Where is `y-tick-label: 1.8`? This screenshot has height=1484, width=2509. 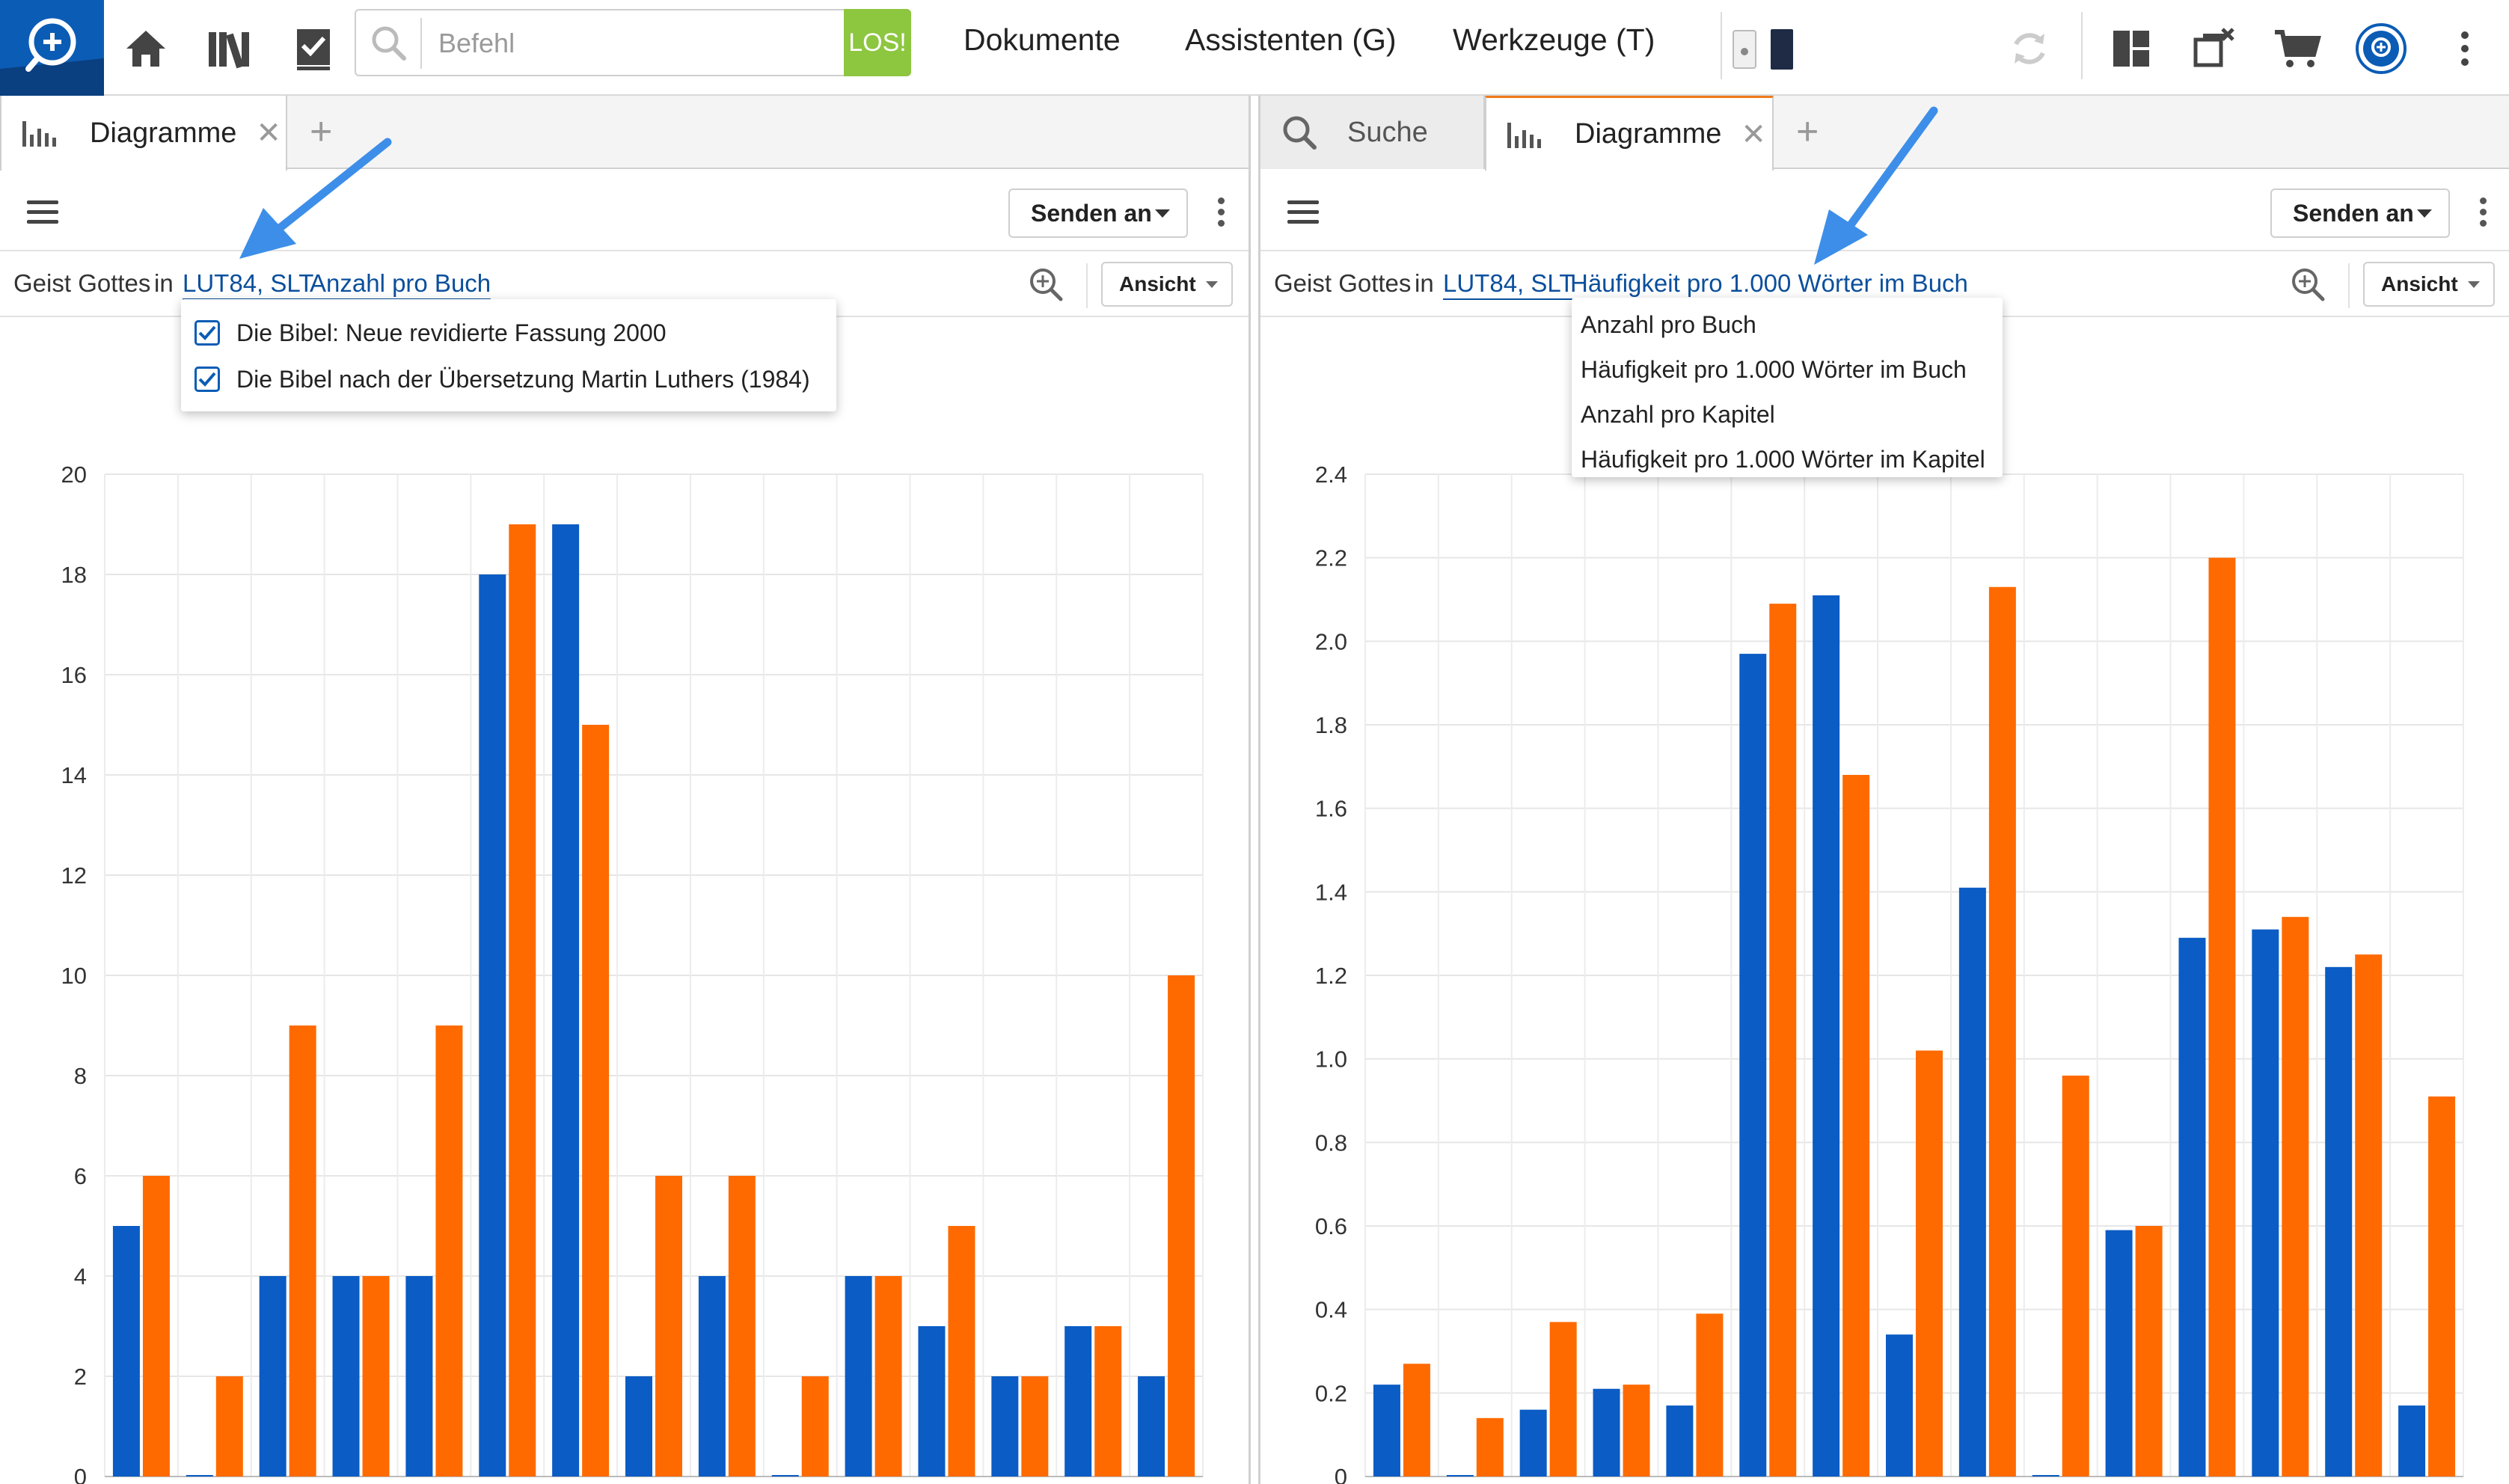
y-tick-label: 1.8 is located at coordinates (1331, 725).